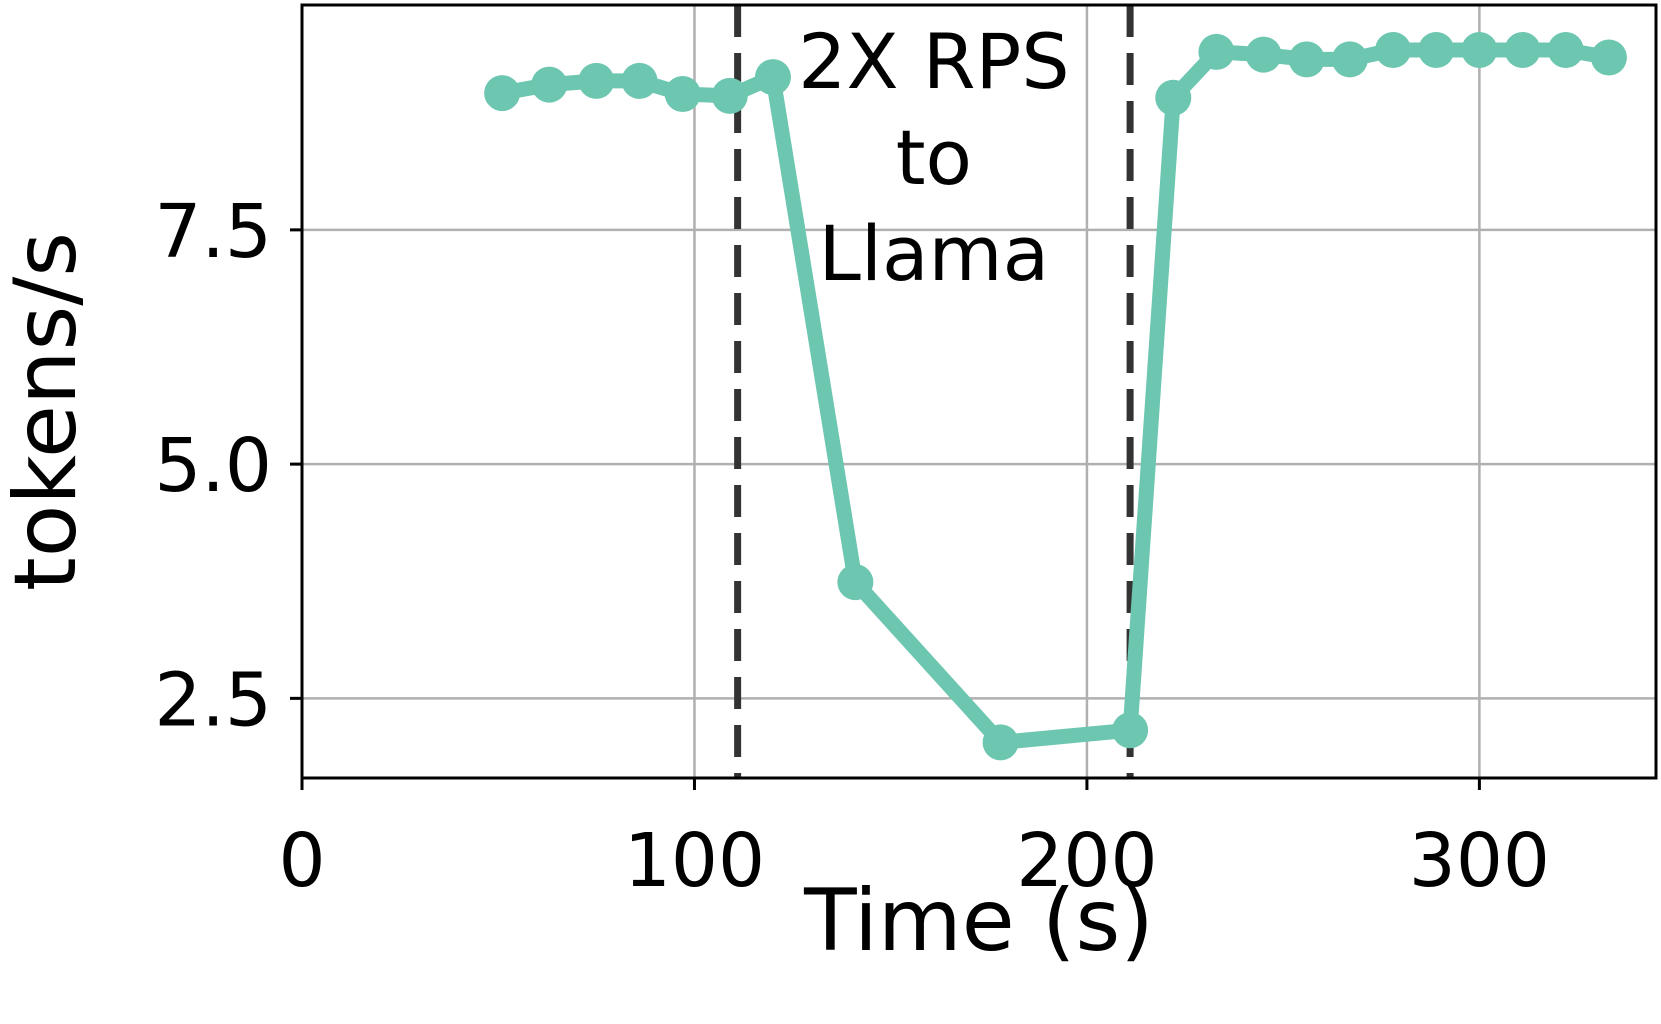 Image resolution: width=1661 pixels, height=1024 pixels. I want to click on y-tick-label: 2.5, so click(213, 700).